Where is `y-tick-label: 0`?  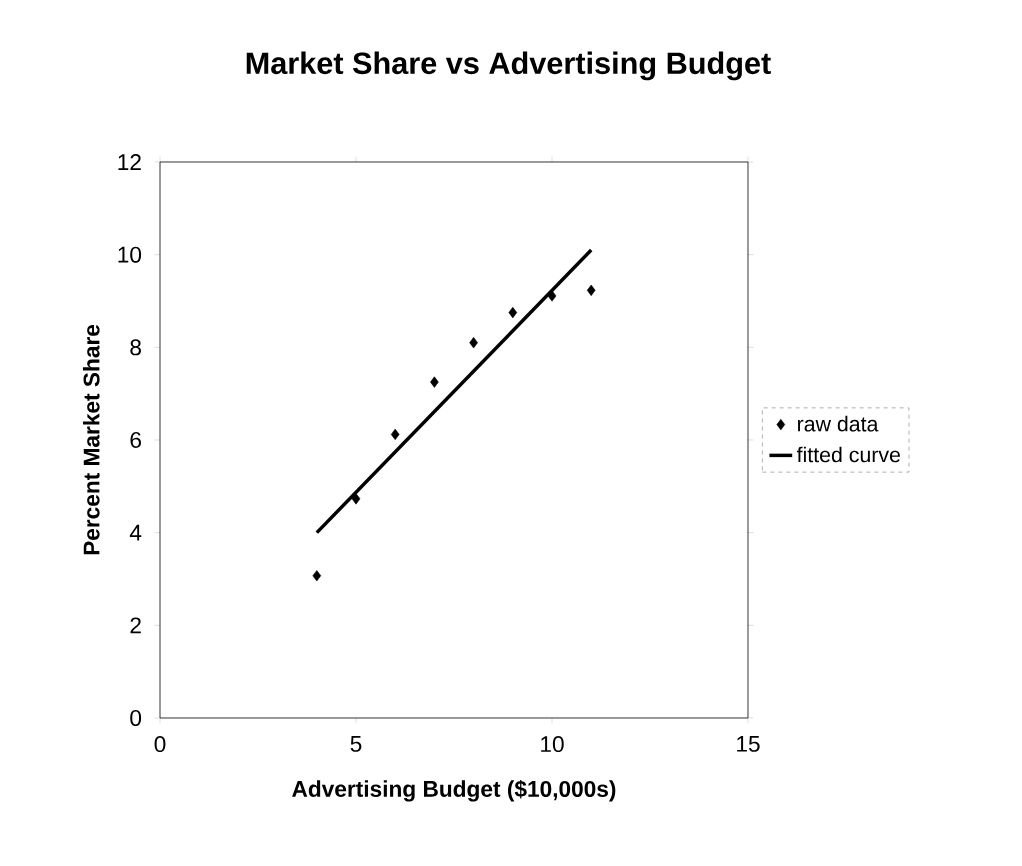
y-tick-label: 0 is located at coordinates (136, 718).